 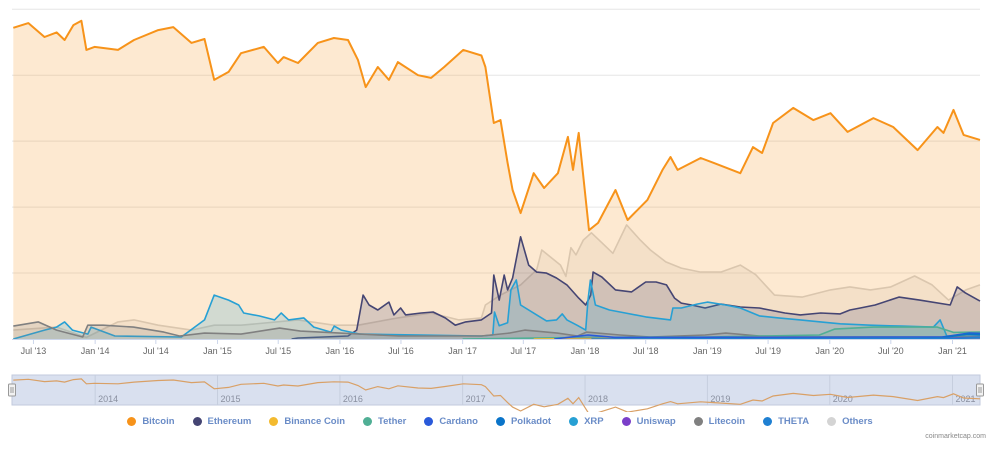 I want to click on legend-item-theta: THETA, so click(x=786, y=421).